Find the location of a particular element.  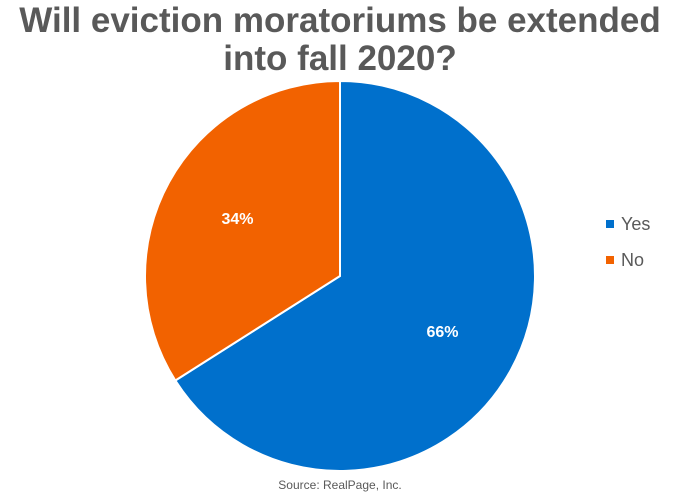

data-label-no: 34% is located at coordinates (237, 219).